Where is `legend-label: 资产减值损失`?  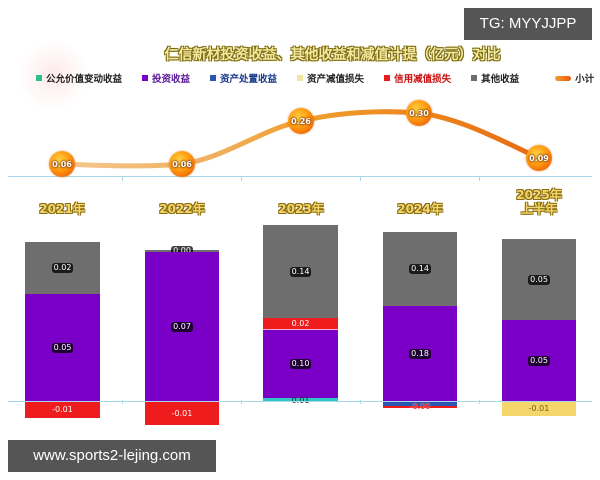
legend-label: 资产减值损失 is located at coordinates (336, 79).